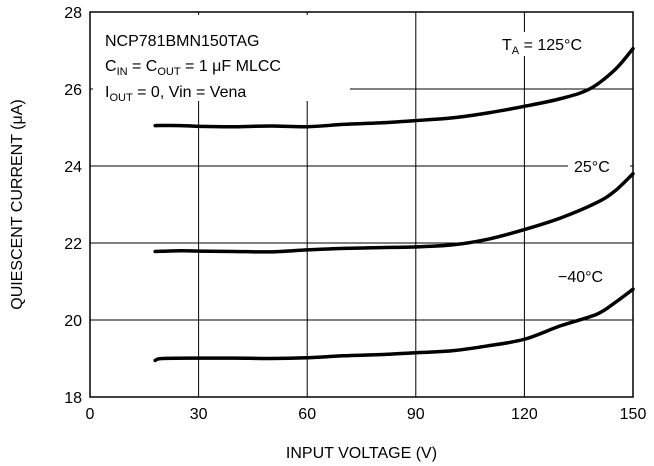  What do you see at coordinates (633, 414) in the screenshot?
I see `x-tick-label: 150` at bounding box center [633, 414].